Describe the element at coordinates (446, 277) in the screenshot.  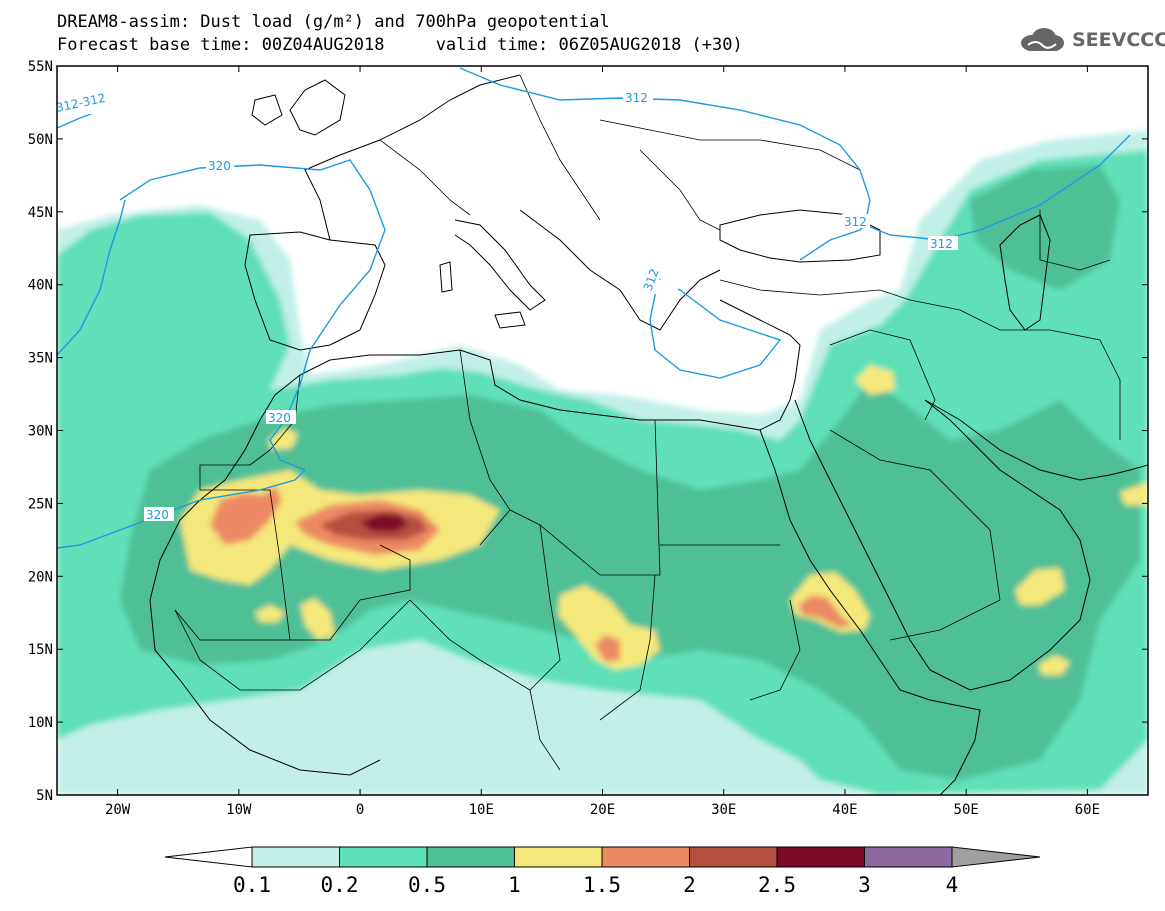
I see `coast-sardinia` at that location.